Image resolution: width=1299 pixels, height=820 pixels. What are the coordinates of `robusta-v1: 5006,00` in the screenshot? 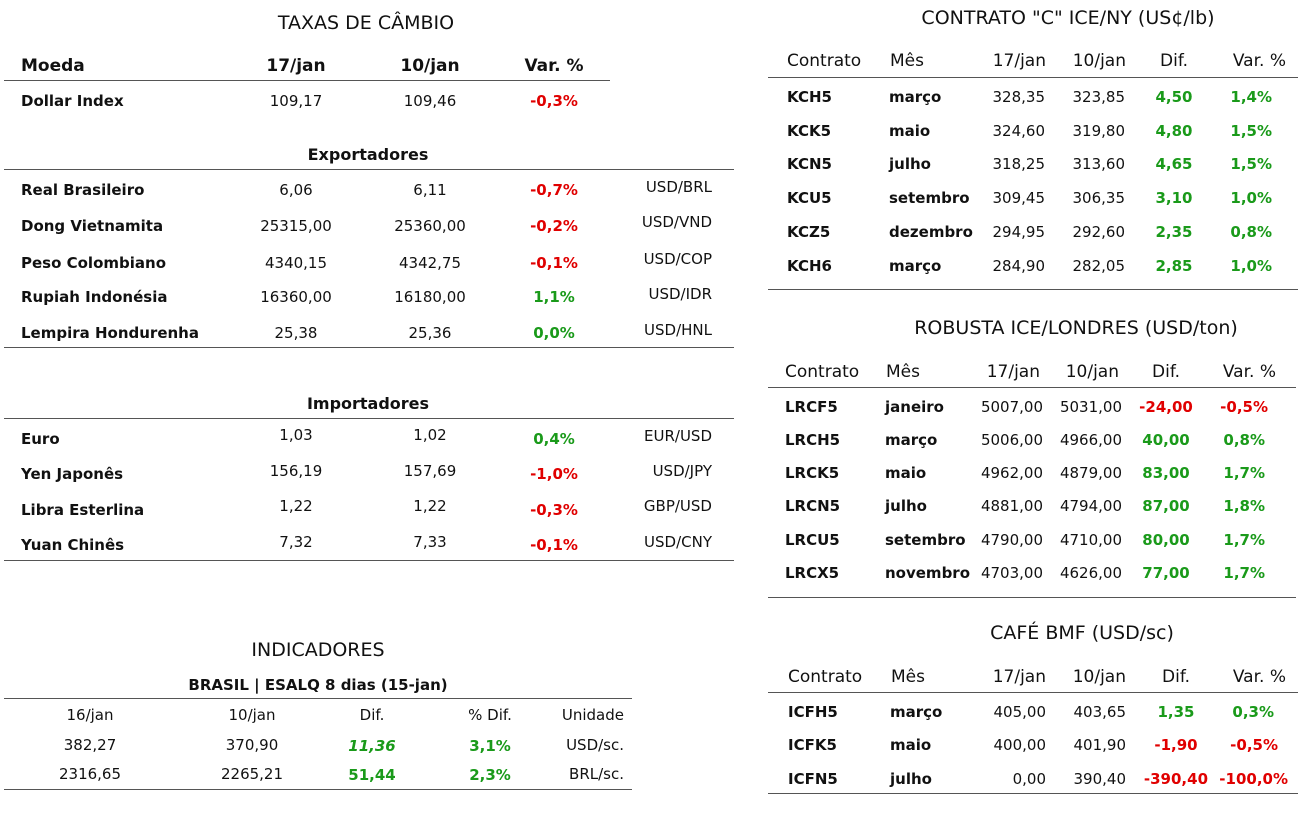 It's located at (1011, 440).